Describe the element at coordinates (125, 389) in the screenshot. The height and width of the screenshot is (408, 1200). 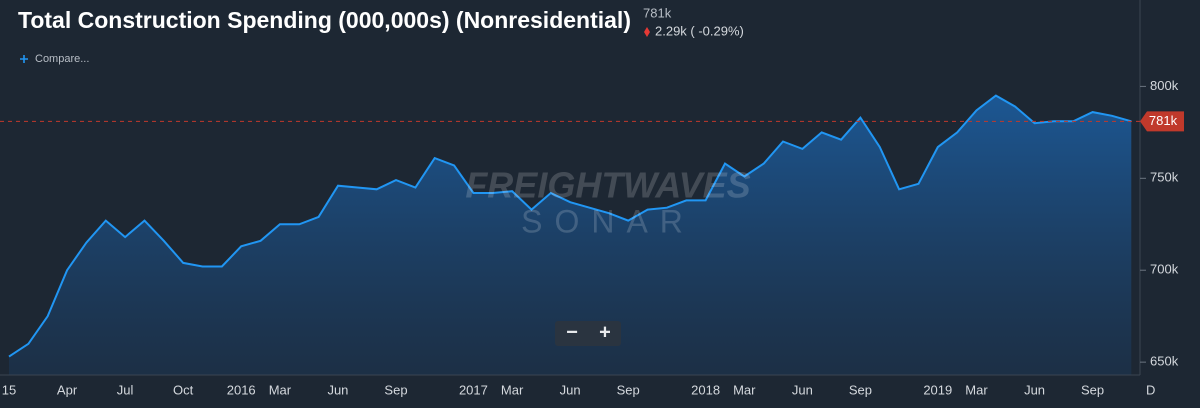
I see `x-tick-label: Jul` at that location.